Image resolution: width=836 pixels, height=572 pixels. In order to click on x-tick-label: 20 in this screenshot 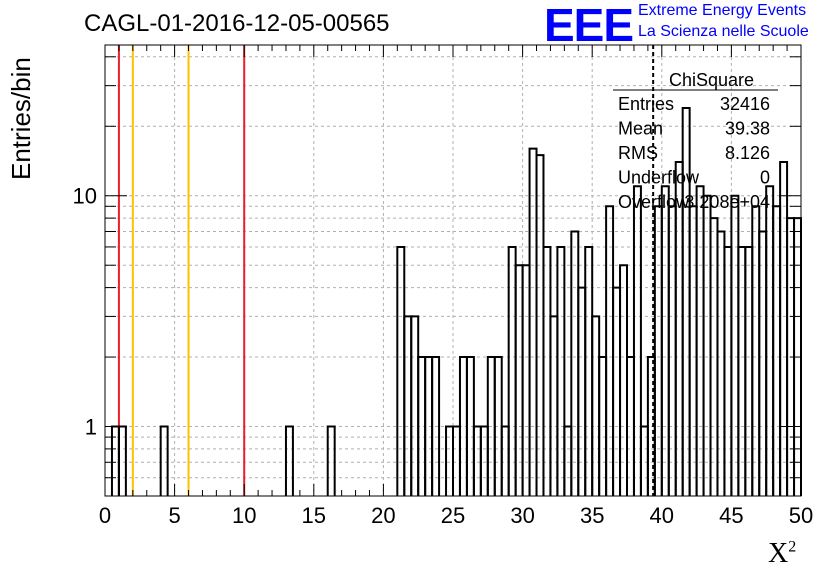, I will do `click(383, 515)`.